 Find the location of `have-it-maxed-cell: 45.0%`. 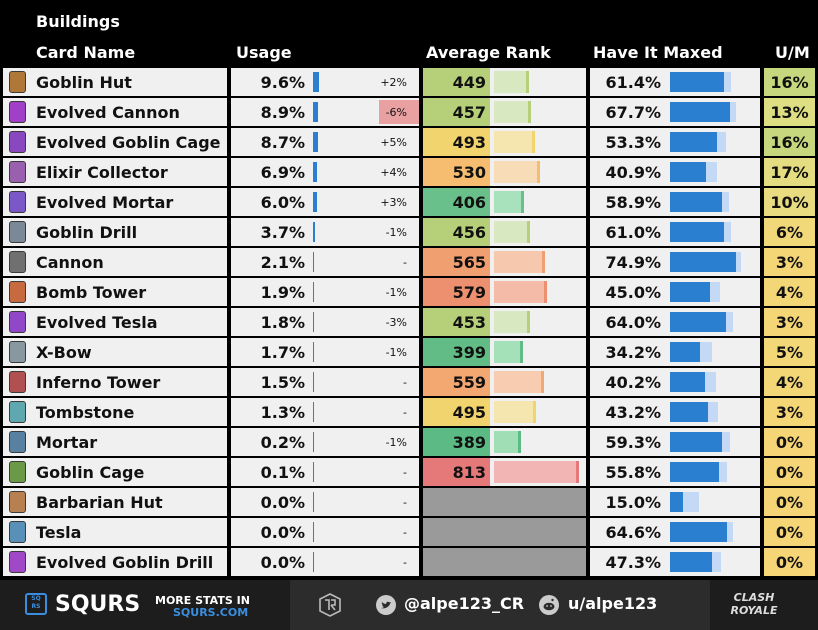

have-it-maxed-cell: 45.0% is located at coordinates (675, 292).